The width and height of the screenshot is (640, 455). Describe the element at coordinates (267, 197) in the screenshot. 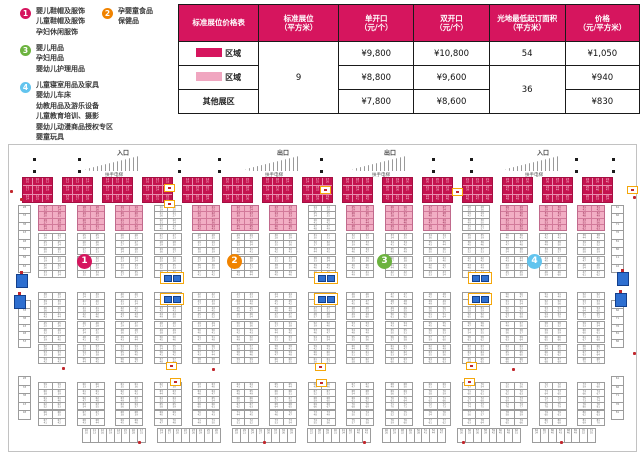

I see `booth-number: 18 36` at that location.